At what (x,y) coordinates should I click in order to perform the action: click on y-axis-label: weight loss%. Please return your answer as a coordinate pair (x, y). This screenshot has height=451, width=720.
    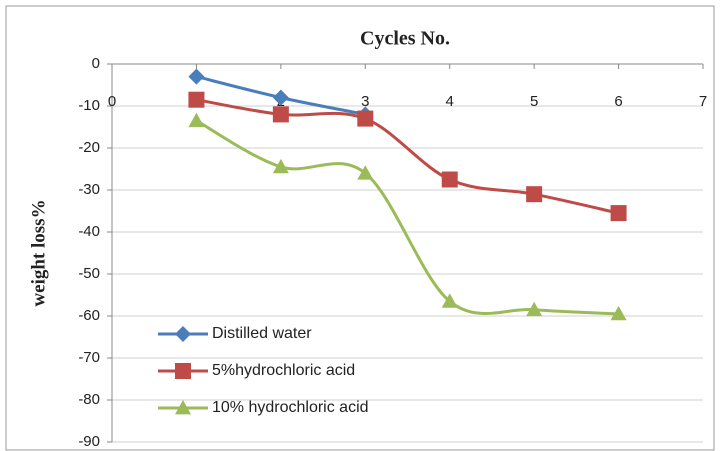
    Looking at the image, I should click on (38, 252).